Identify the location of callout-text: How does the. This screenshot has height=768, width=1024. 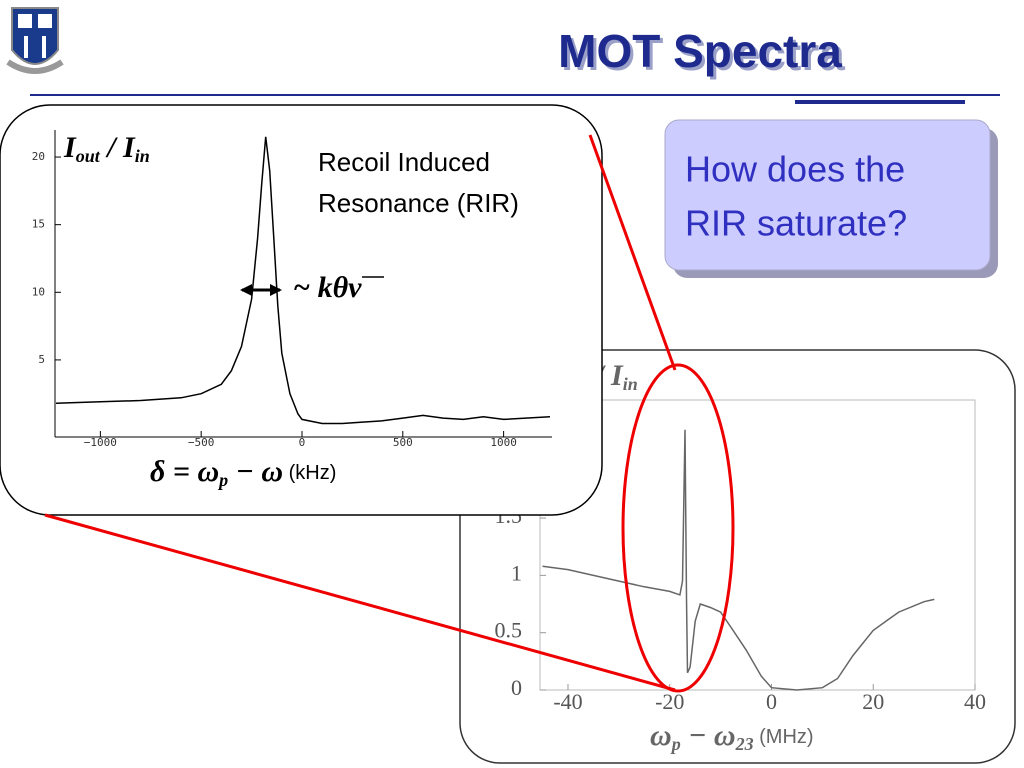
(795, 169).